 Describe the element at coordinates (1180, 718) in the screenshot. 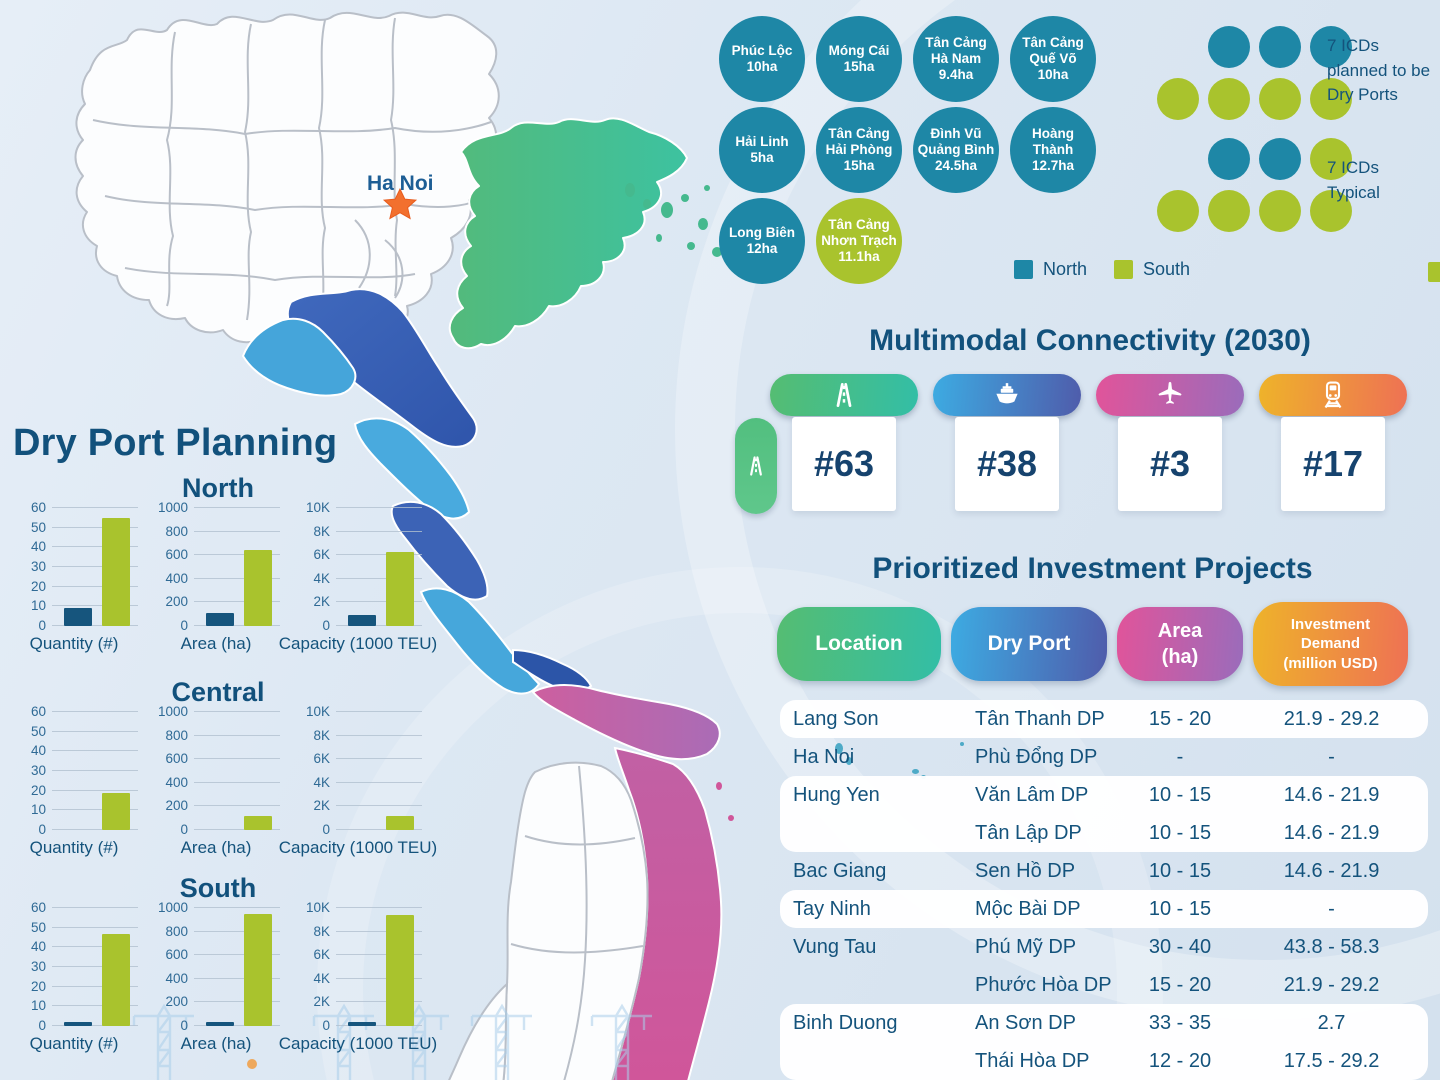

I see `cell-area: 15 - 20` at that location.